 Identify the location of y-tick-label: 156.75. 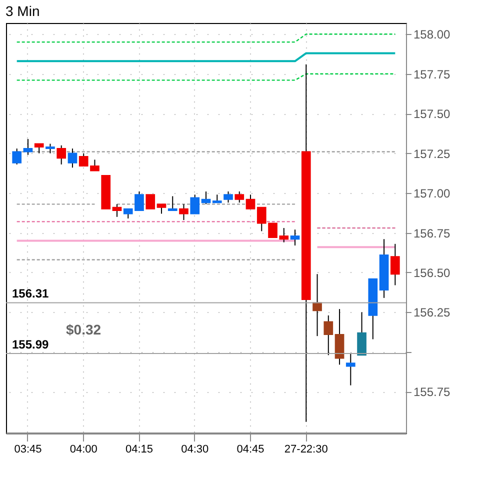
(432, 233).